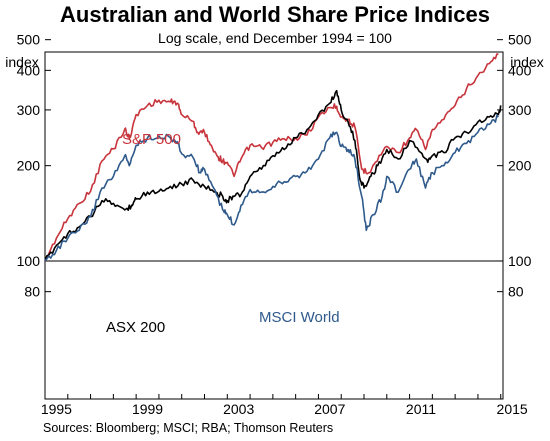 This screenshot has width=550, height=441. Describe the element at coordinates (520, 70) in the screenshot. I see `y-tick-label-right: 400` at that location.